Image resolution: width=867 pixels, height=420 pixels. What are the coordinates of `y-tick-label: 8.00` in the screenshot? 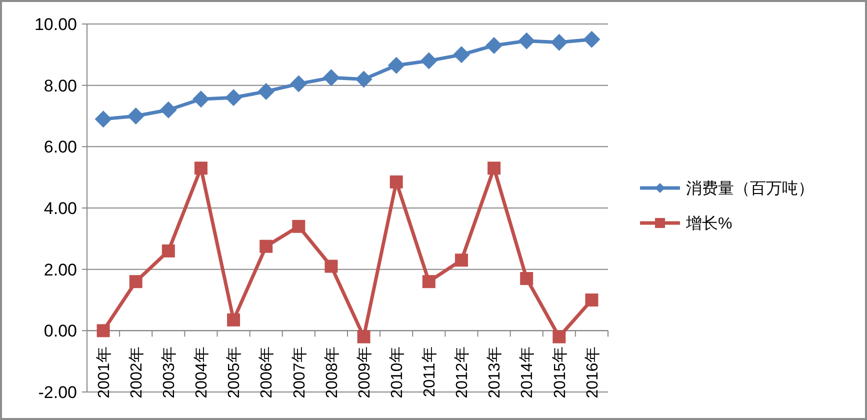 It's located at (60, 86).